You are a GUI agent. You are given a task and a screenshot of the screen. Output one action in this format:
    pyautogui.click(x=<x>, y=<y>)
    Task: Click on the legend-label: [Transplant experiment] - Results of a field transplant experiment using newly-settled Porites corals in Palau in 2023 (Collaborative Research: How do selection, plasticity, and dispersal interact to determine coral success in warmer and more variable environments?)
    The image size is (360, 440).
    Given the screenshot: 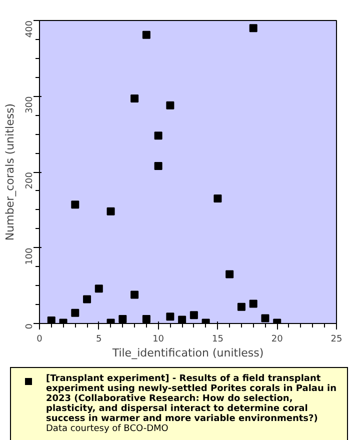 What is the action you would take?
    pyautogui.click(x=191, y=399)
    